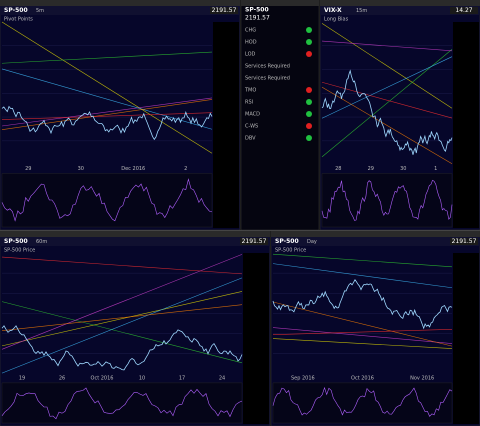 The width and height of the screenshot is (480, 426). Describe the element at coordinates (251, 127) in the screenshot. I see `quote-row-label: C-WS` at that location.